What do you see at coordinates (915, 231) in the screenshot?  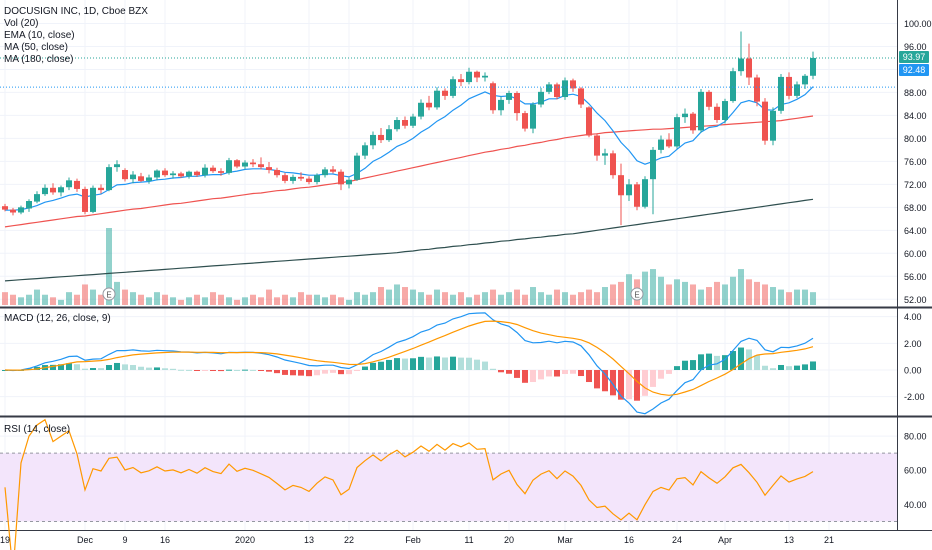 I see `price-axis-tick: 64.00` at bounding box center [915, 231].